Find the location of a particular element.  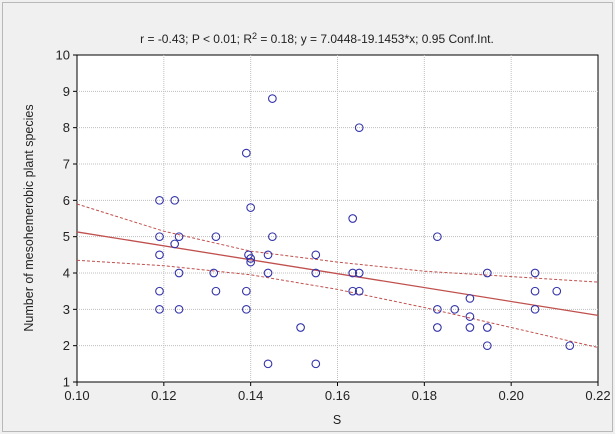

y-tick-label: 6 is located at coordinates (66, 200).